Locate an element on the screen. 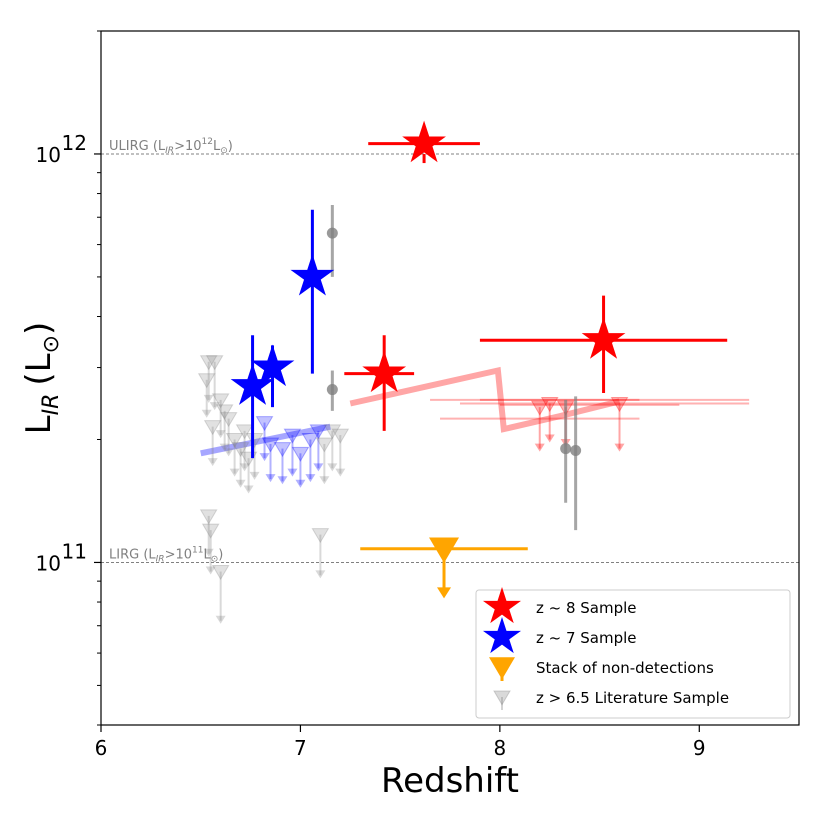  y-axis-title: LIR (L⊙) is located at coordinates (41, 378).